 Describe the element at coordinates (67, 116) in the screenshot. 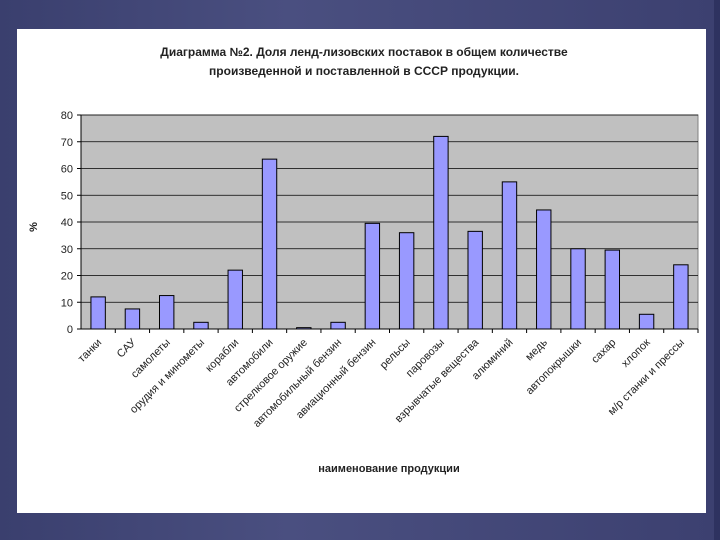

I see `y-tick-label: 80` at that location.